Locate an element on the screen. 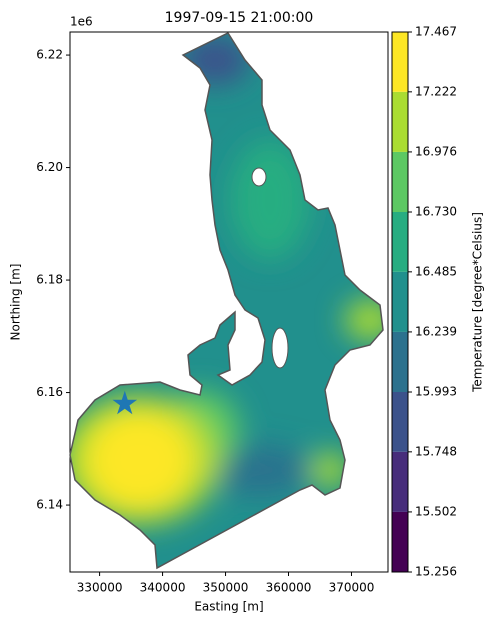 The image size is (496, 628). colorbar-tick-label: 16.239 is located at coordinates (436, 331).